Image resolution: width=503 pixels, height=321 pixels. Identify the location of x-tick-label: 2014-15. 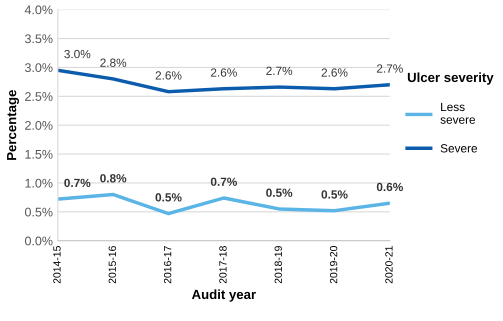
(57, 265).